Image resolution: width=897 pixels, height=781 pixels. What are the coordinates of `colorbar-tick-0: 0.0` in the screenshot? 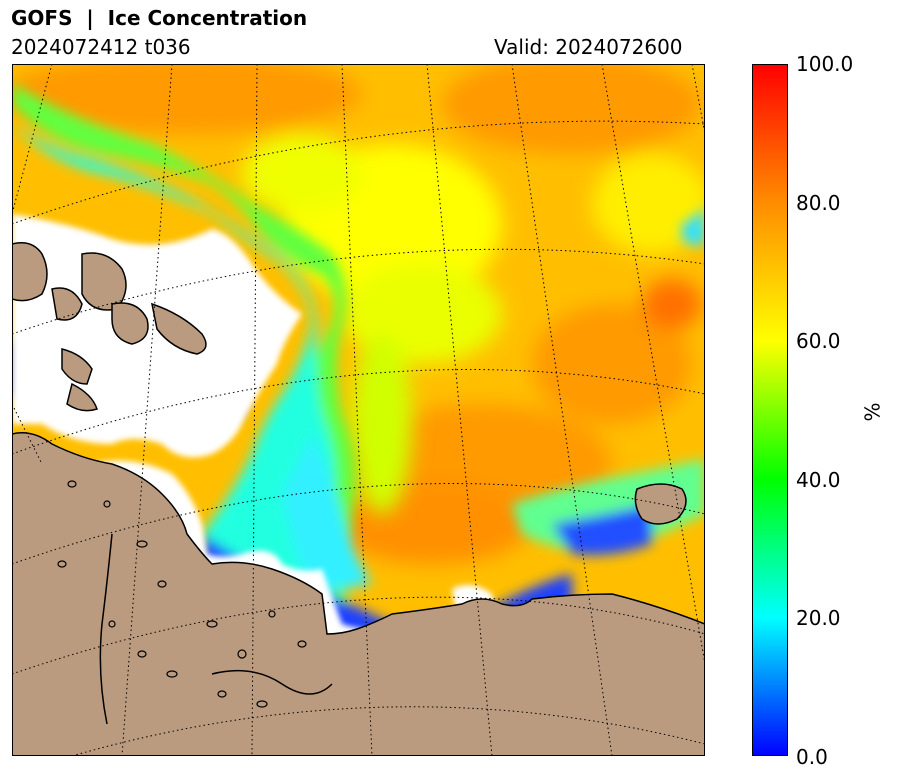 It's located at (812, 757).